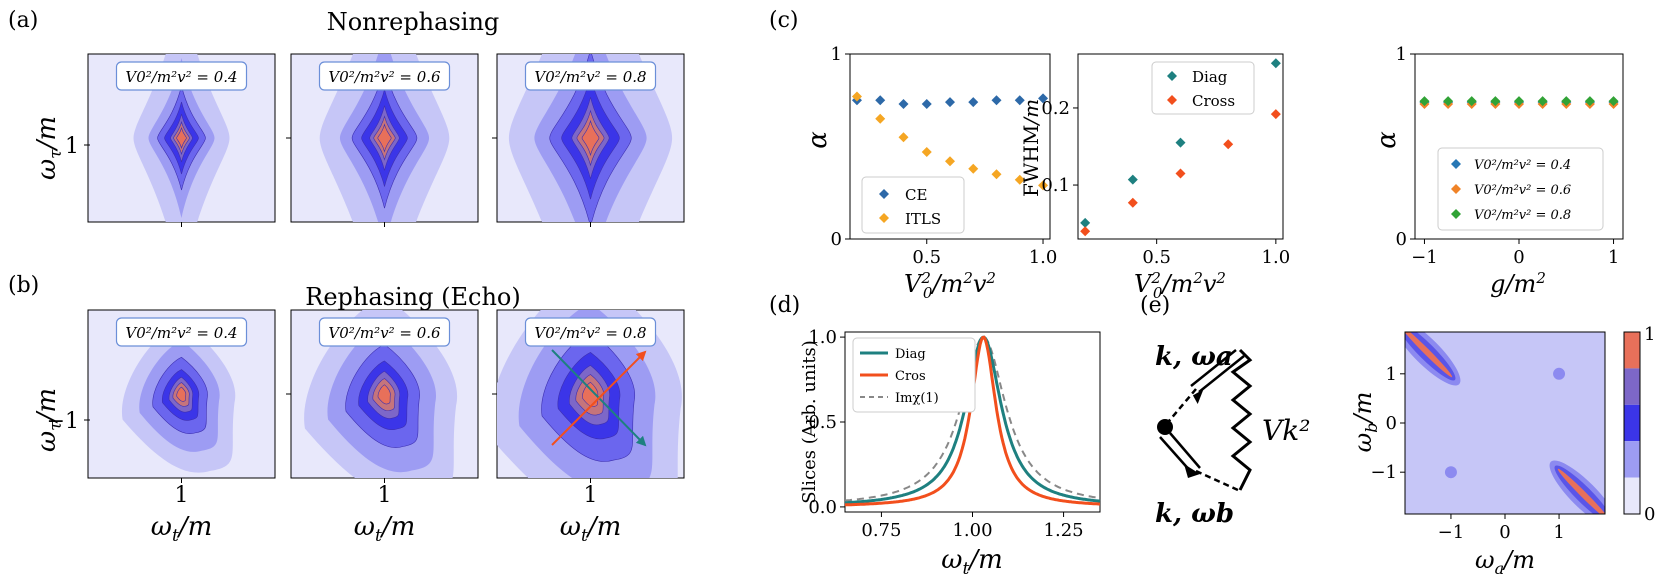 This screenshot has height=579, width=1661. I want to click on y-tick-label: 1.0, so click(822, 337).